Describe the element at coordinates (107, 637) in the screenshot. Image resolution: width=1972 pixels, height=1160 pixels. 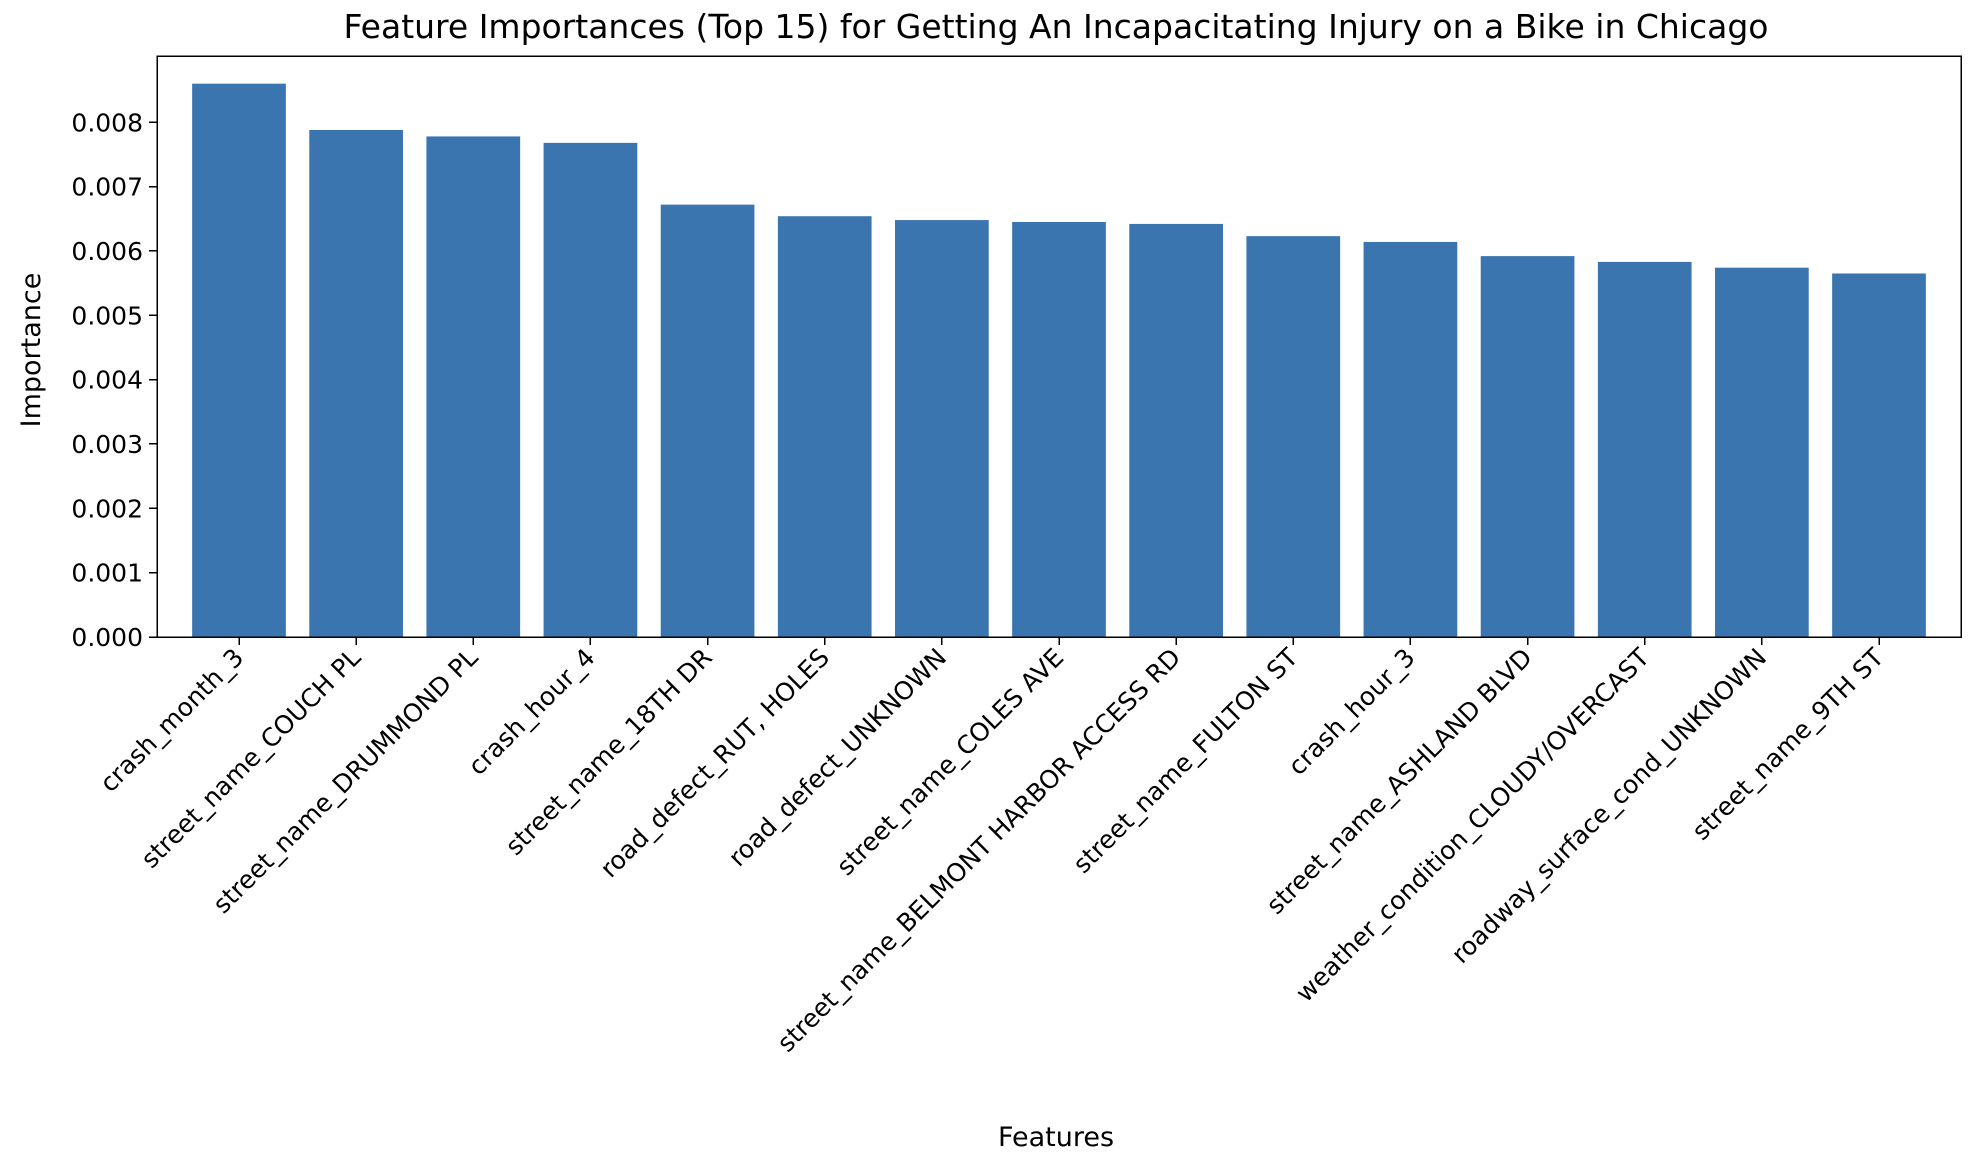
I see `y-tick-label: 0.000` at that location.